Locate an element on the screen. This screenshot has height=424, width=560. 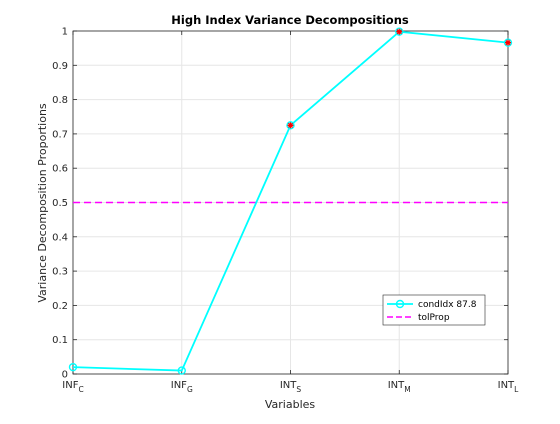
y-tick-label: 0.2 is located at coordinates (60, 306).